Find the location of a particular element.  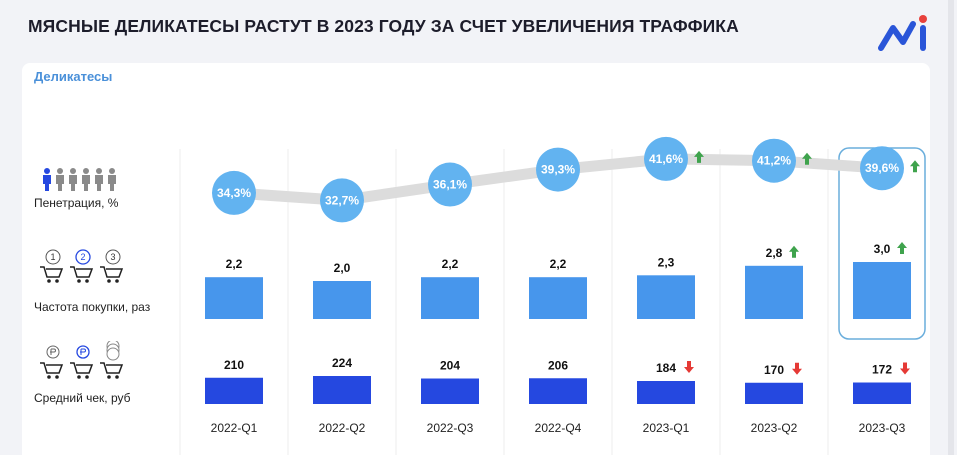

avg-check-value-label: 210 is located at coordinates (234, 365).